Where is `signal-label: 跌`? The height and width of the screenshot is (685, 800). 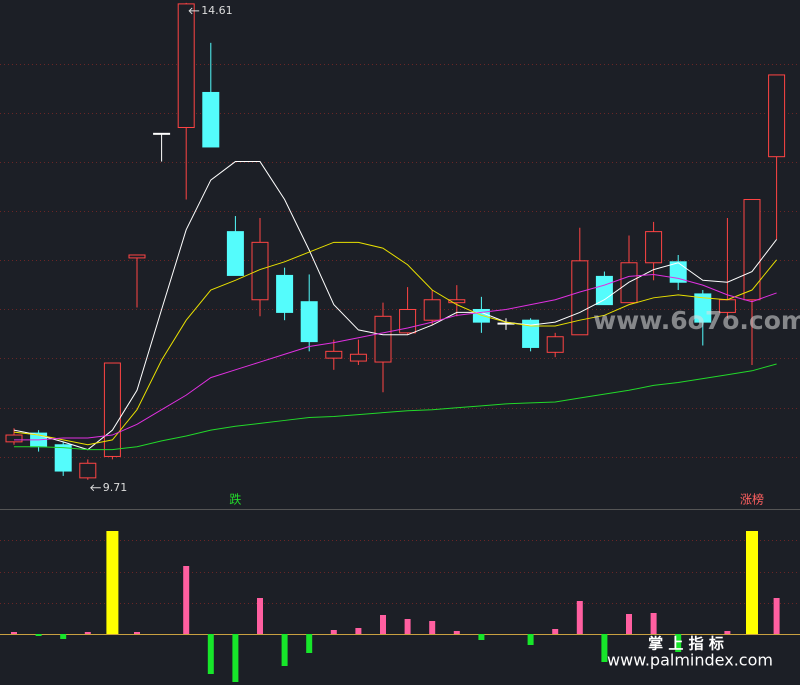
signal-label: 跌 is located at coordinates (235, 499).